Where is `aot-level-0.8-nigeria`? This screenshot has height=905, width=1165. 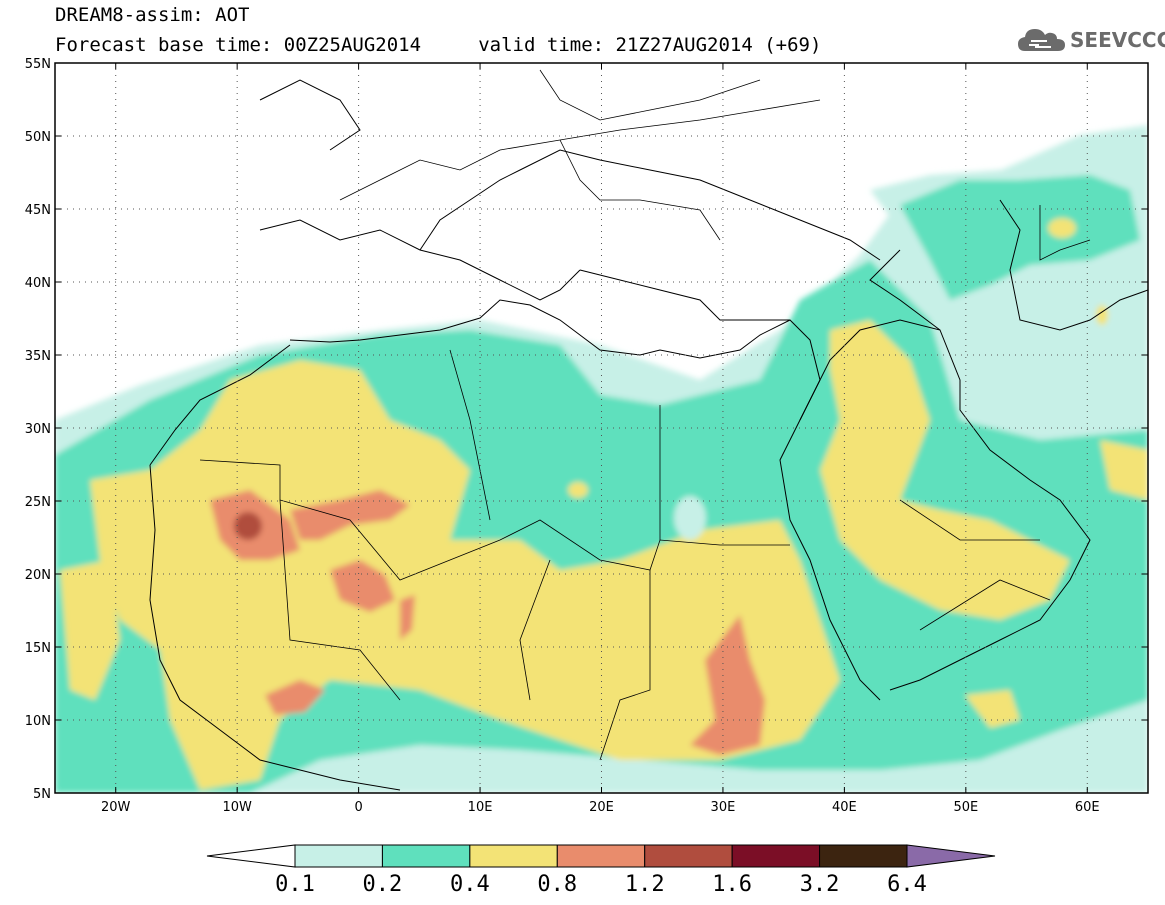 aot-level-0.8-nigeria is located at coordinates (295, 697).